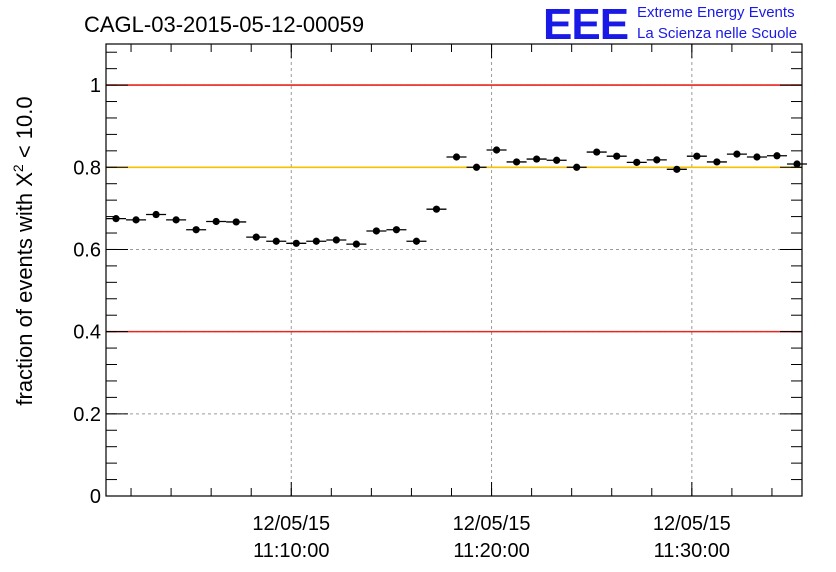 This screenshot has height=572, width=836. I want to click on logo-line-2: La Scienza nelle Scuole, so click(717, 33).